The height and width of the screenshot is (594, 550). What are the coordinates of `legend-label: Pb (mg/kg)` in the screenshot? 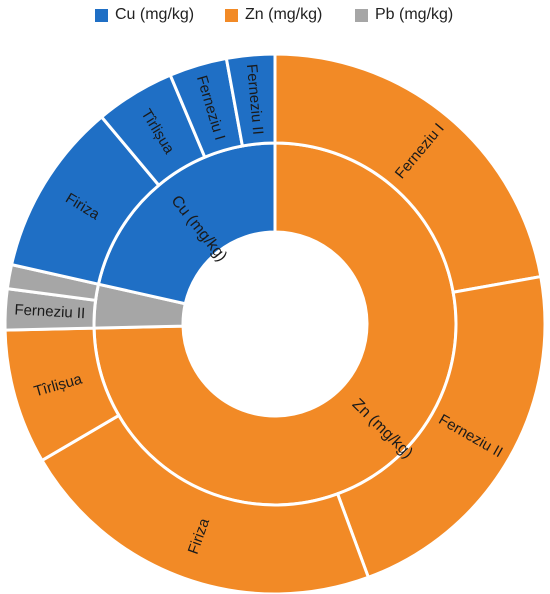 It's located at (414, 14).